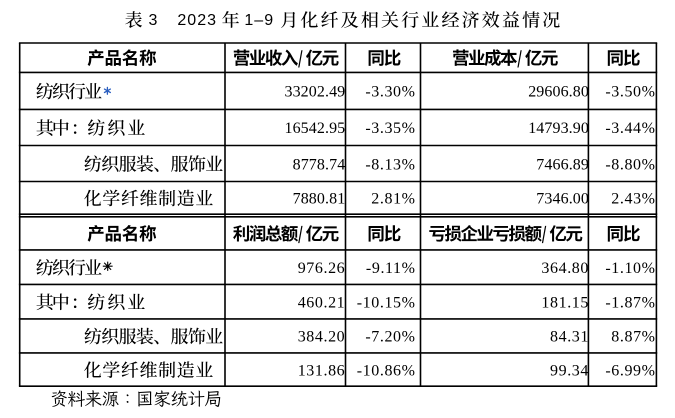 The image size is (675, 418). What do you see at coordinates (633, 337) in the screenshot?
I see `svg-text: 8.87%` at bounding box center [633, 337].